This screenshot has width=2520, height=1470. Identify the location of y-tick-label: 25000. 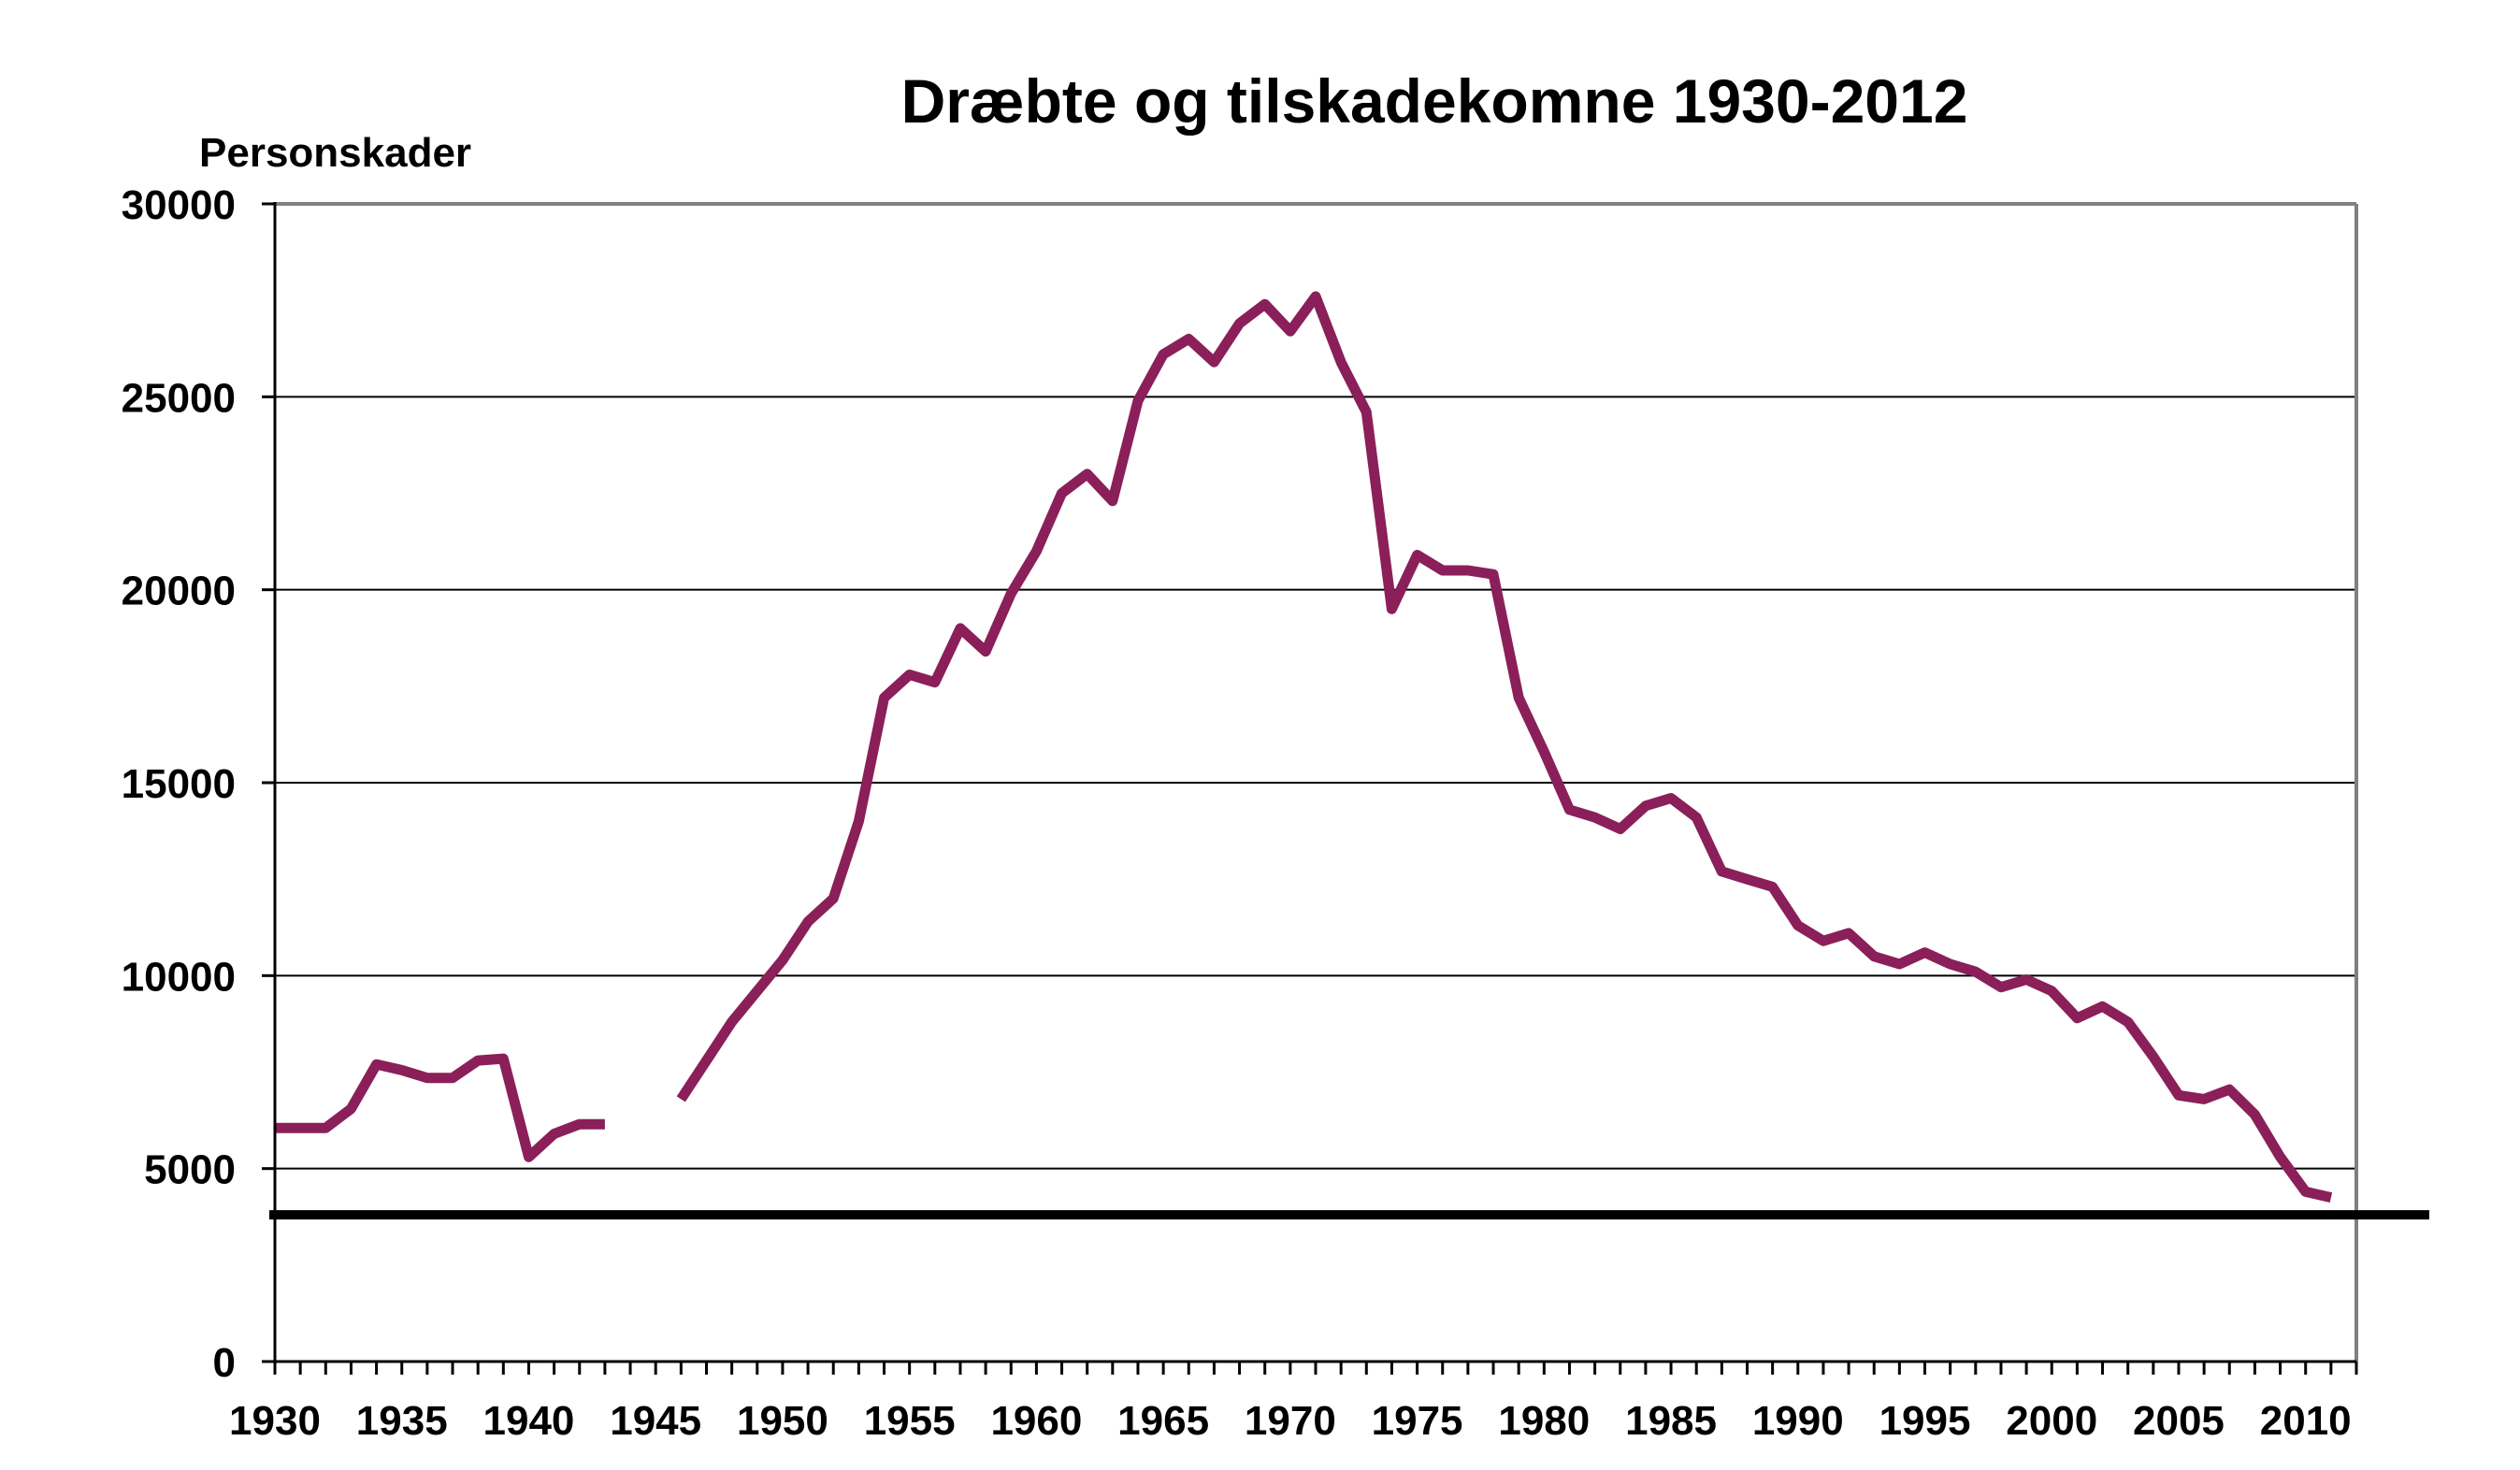
(179, 398).